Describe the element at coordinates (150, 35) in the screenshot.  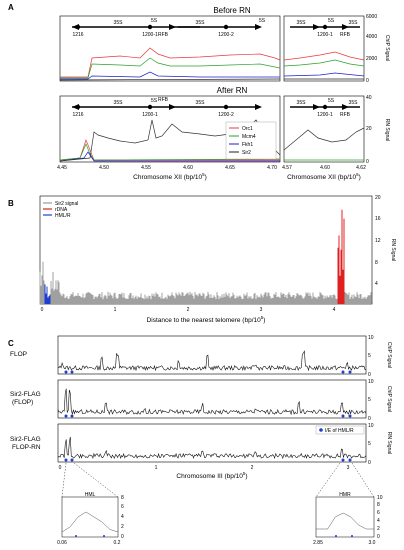
I see `schem-1200-1: 1200-1` at that location.